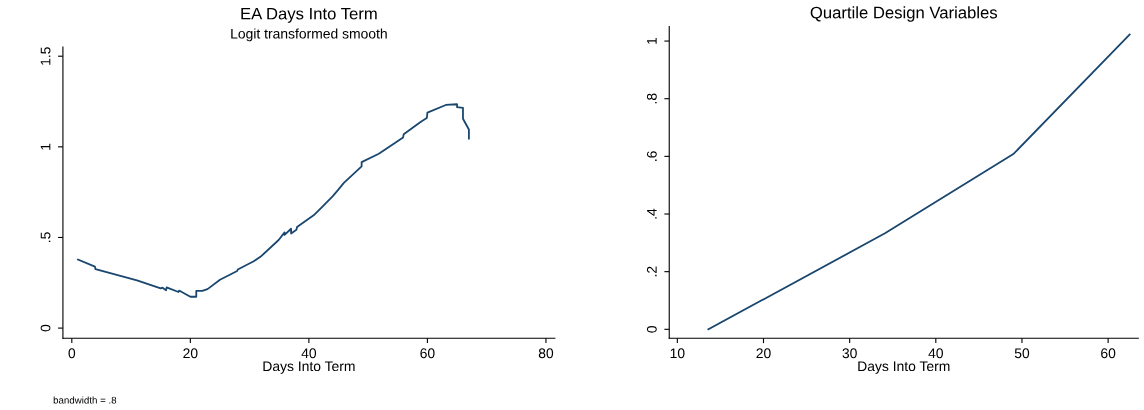 The height and width of the screenshot is (410, 1144). Describe the element at coordinates (904, 14) in the screenshot. I see `chart-title: Quartile Design Variables` at that location.